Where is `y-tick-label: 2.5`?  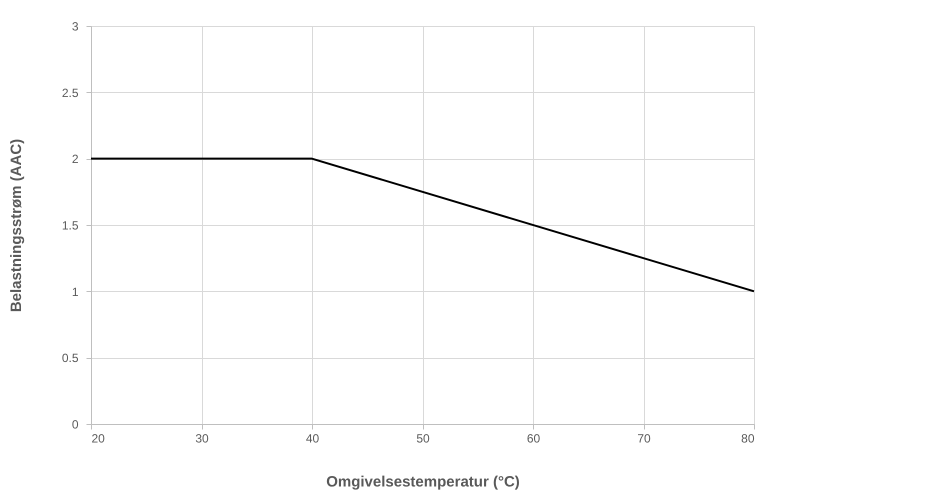
y-tick-label: 2.5 is located at coordinates (70, 93).